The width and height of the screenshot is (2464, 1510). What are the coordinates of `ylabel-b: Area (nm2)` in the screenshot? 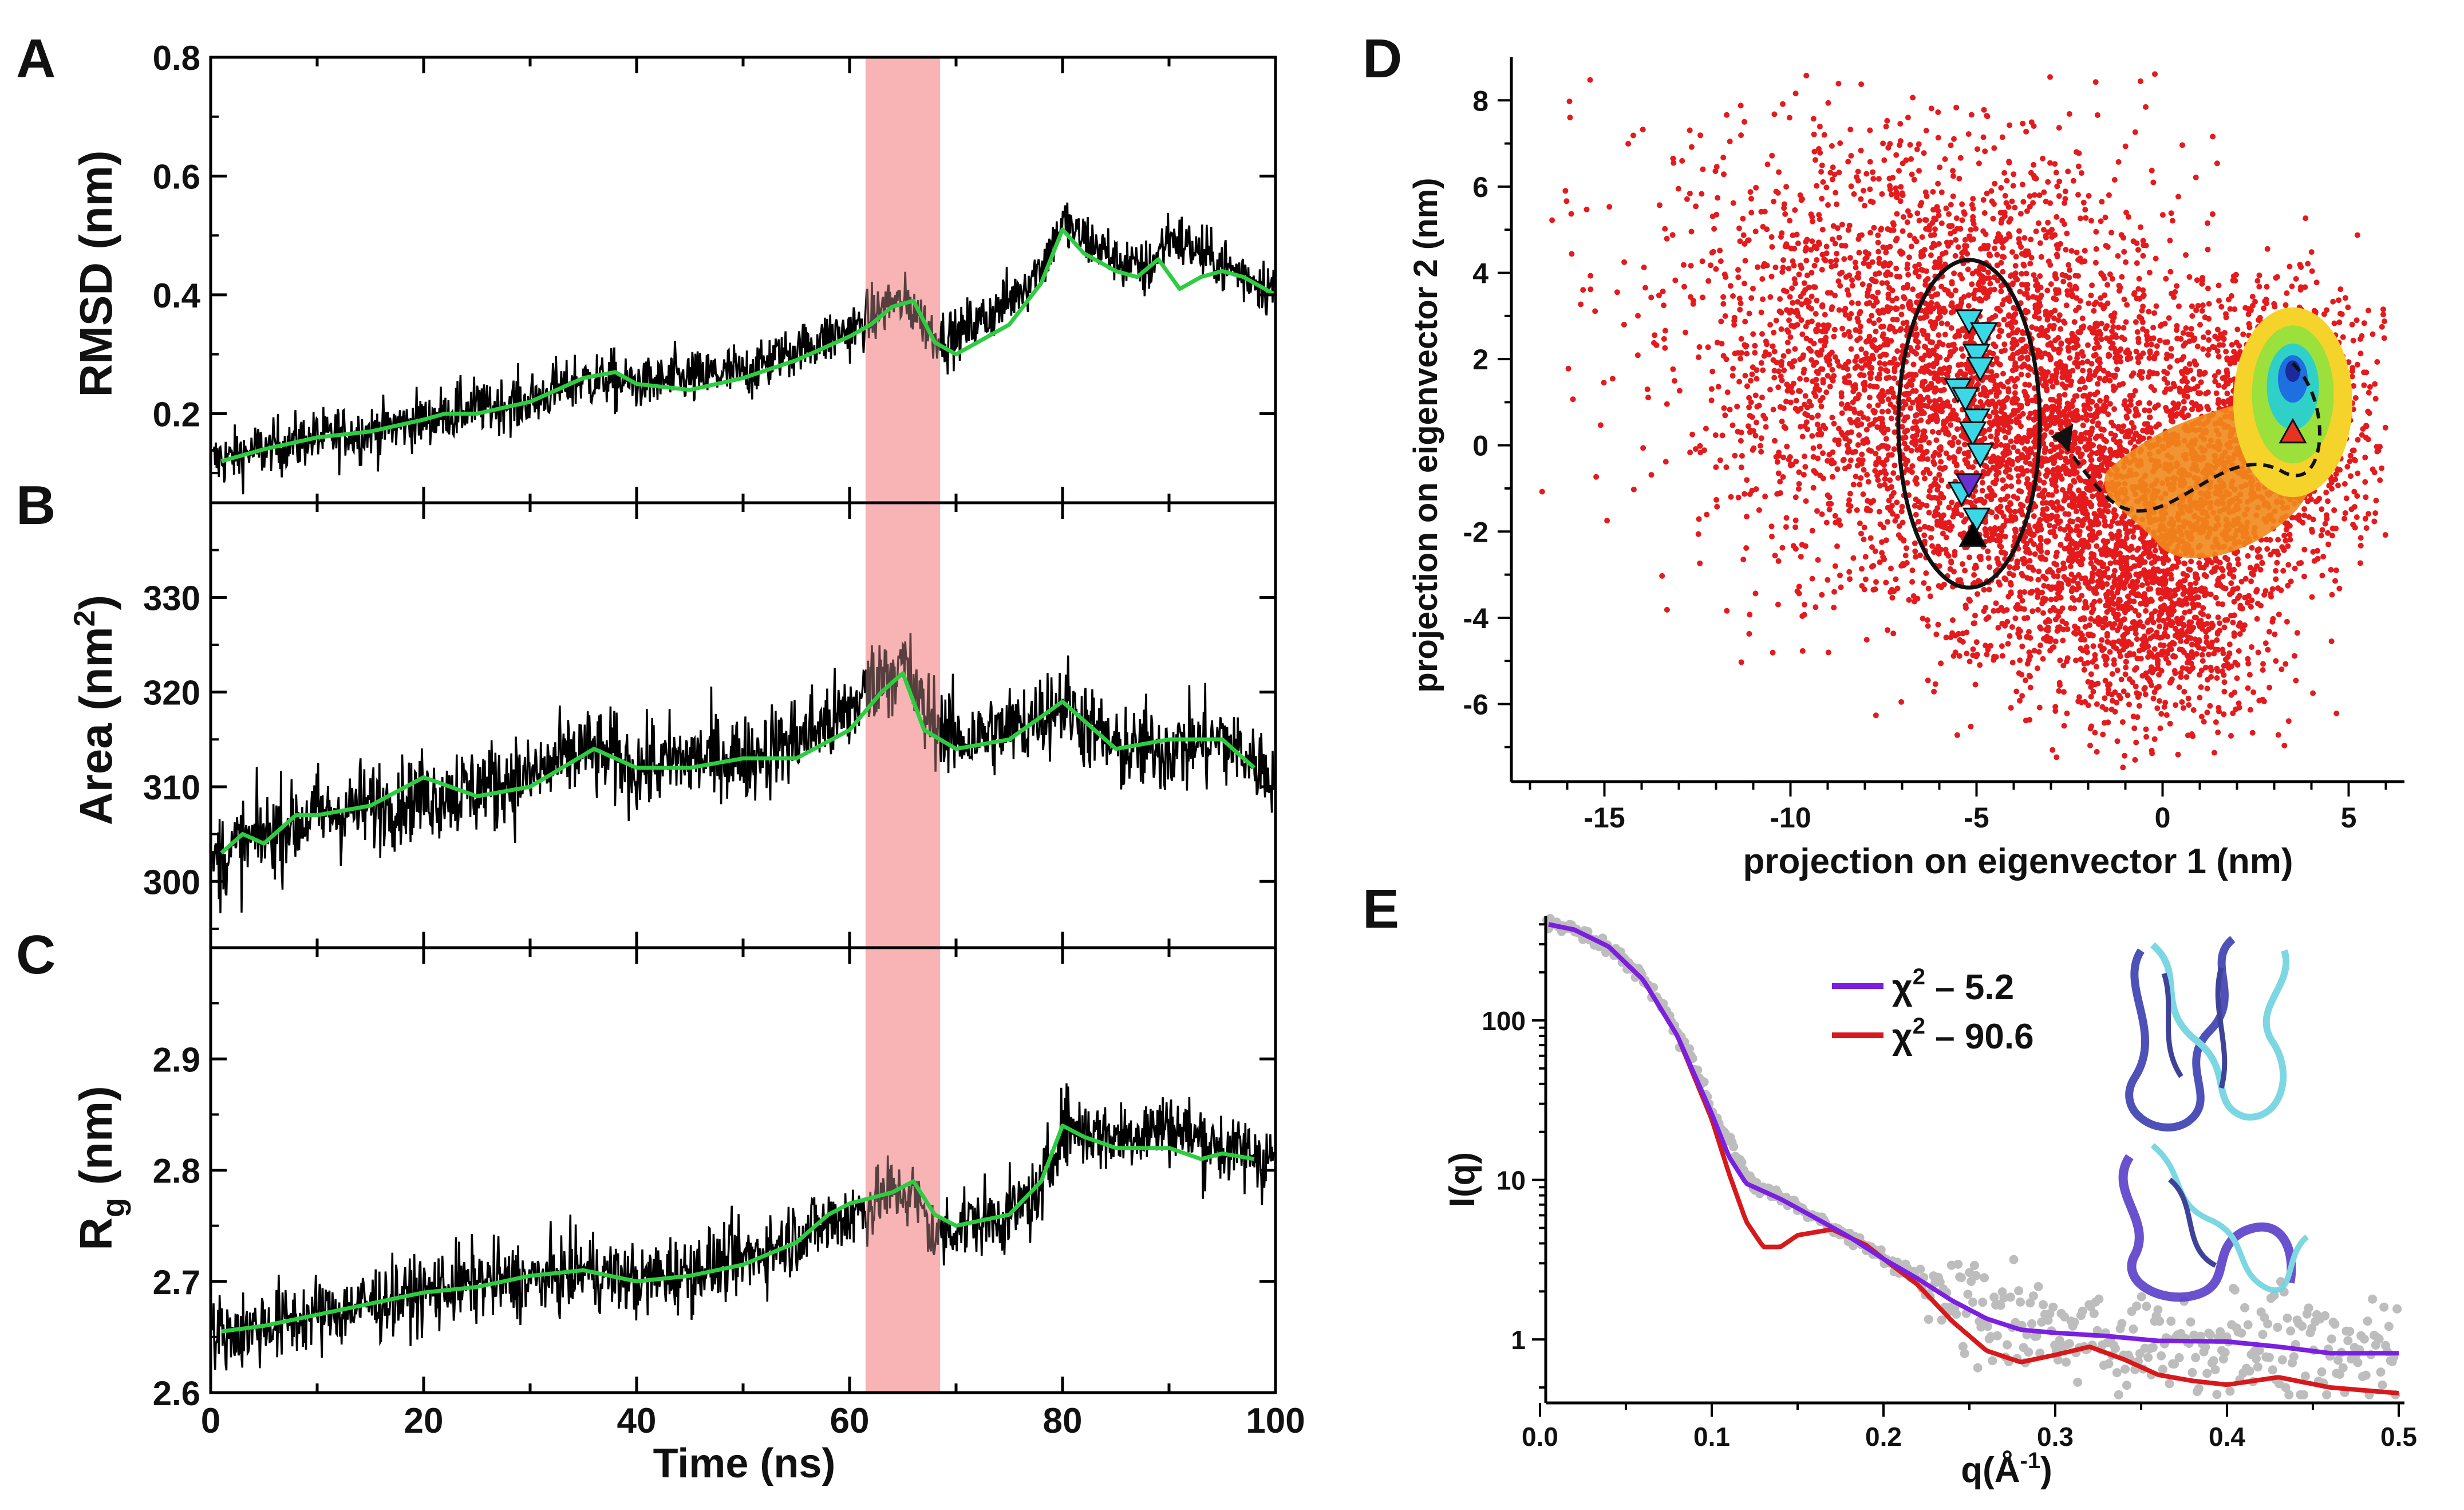 It's located at (94, 710).